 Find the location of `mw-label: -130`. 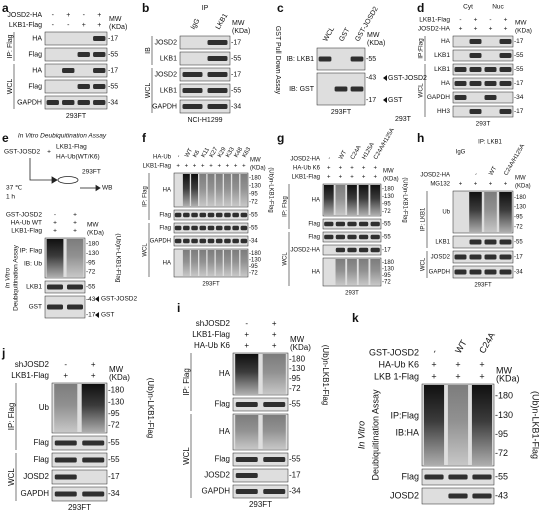

mw-label: -130 is located at coordinates (520, 208).